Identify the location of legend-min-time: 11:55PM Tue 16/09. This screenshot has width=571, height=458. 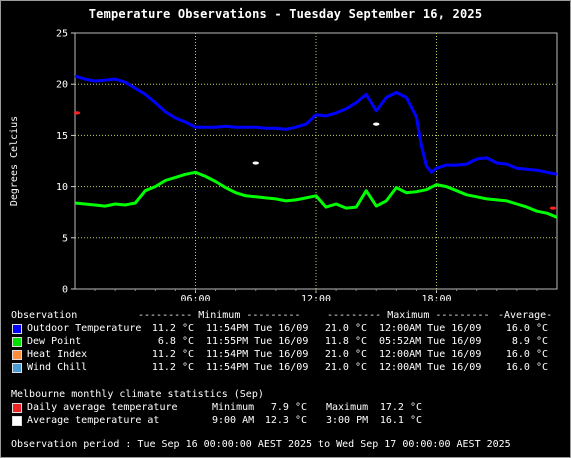
(257, 341).